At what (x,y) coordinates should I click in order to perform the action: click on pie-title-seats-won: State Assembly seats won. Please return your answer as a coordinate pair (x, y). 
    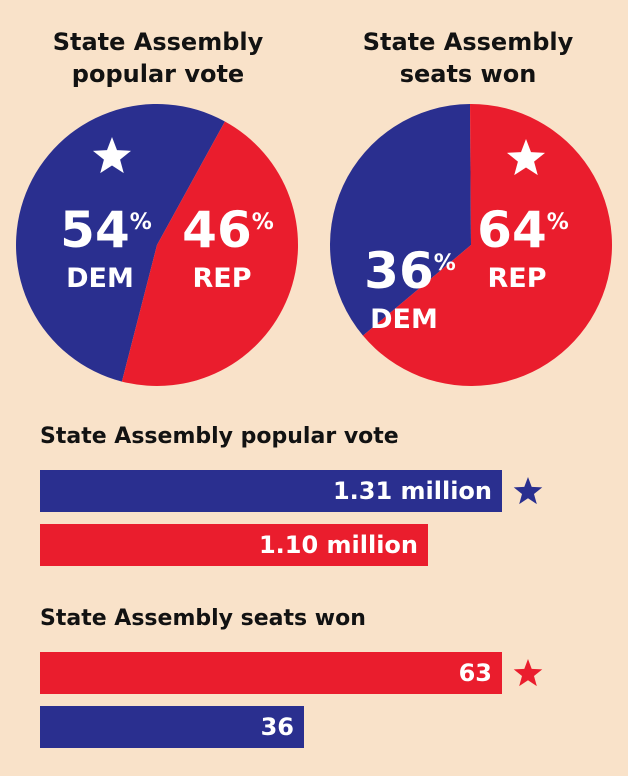
    Looking at the image, I should click on (468, 58).